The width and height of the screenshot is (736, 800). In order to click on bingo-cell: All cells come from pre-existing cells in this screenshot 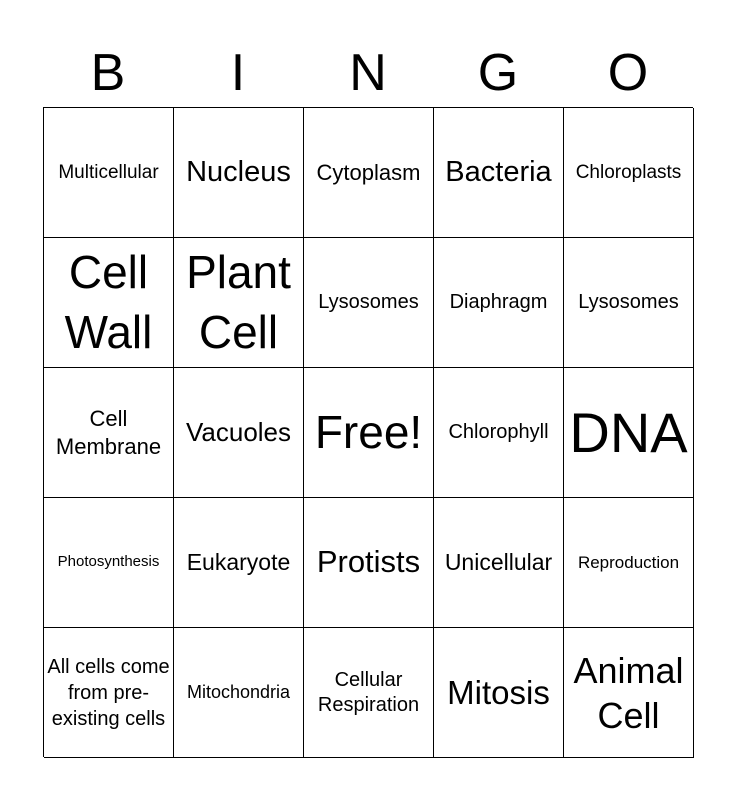, I will do `click(109, 693)`.